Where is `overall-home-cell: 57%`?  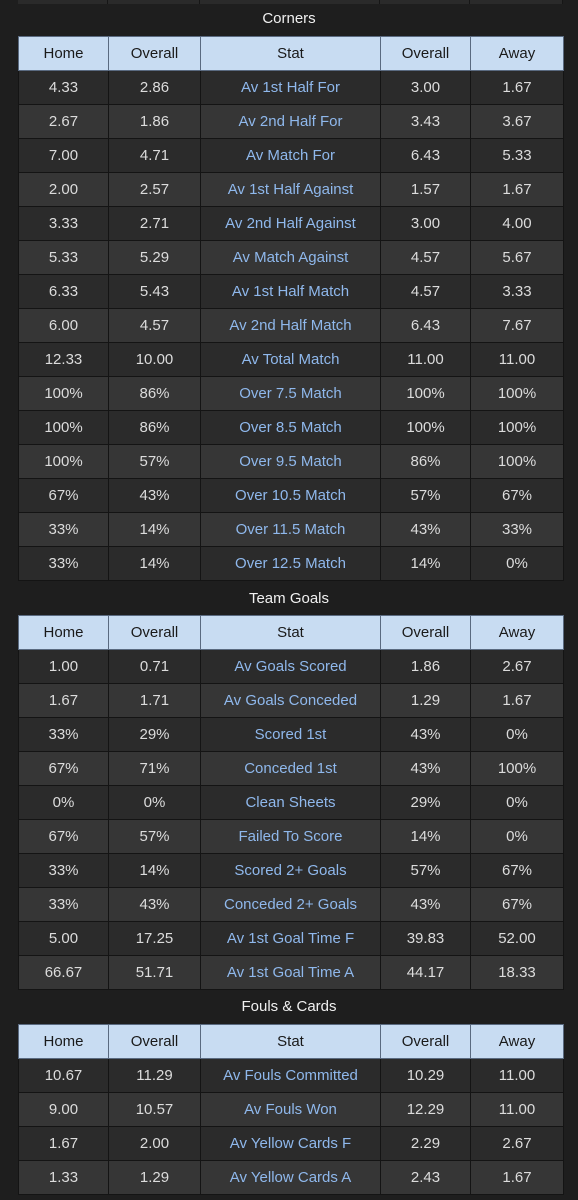 overall-home-cell: 57% is located at coordinates (154, 836).